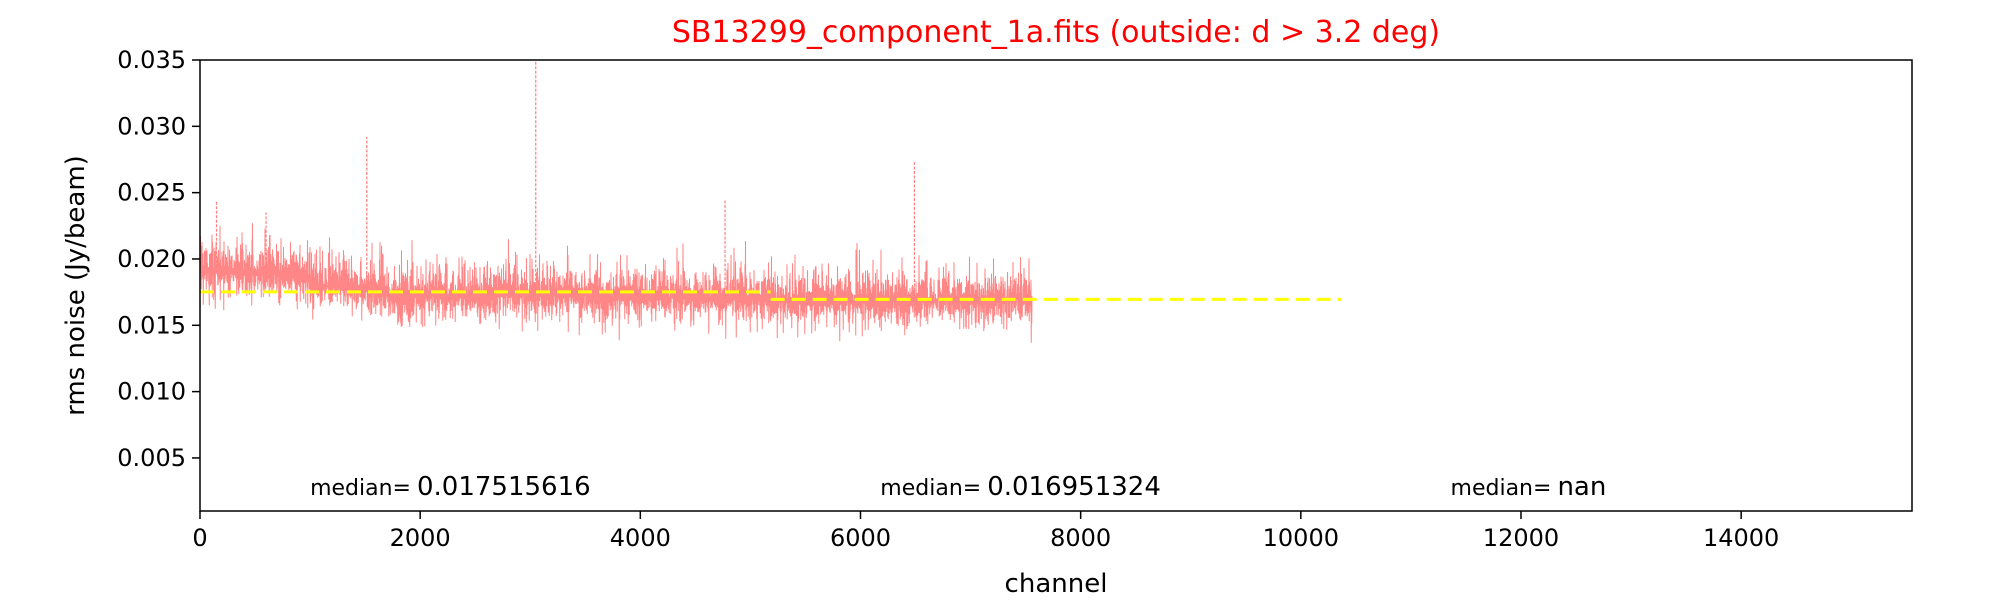 The image size is (2000, 600). I want to click on median-annotation-label-0: median=, so click(360, 488).